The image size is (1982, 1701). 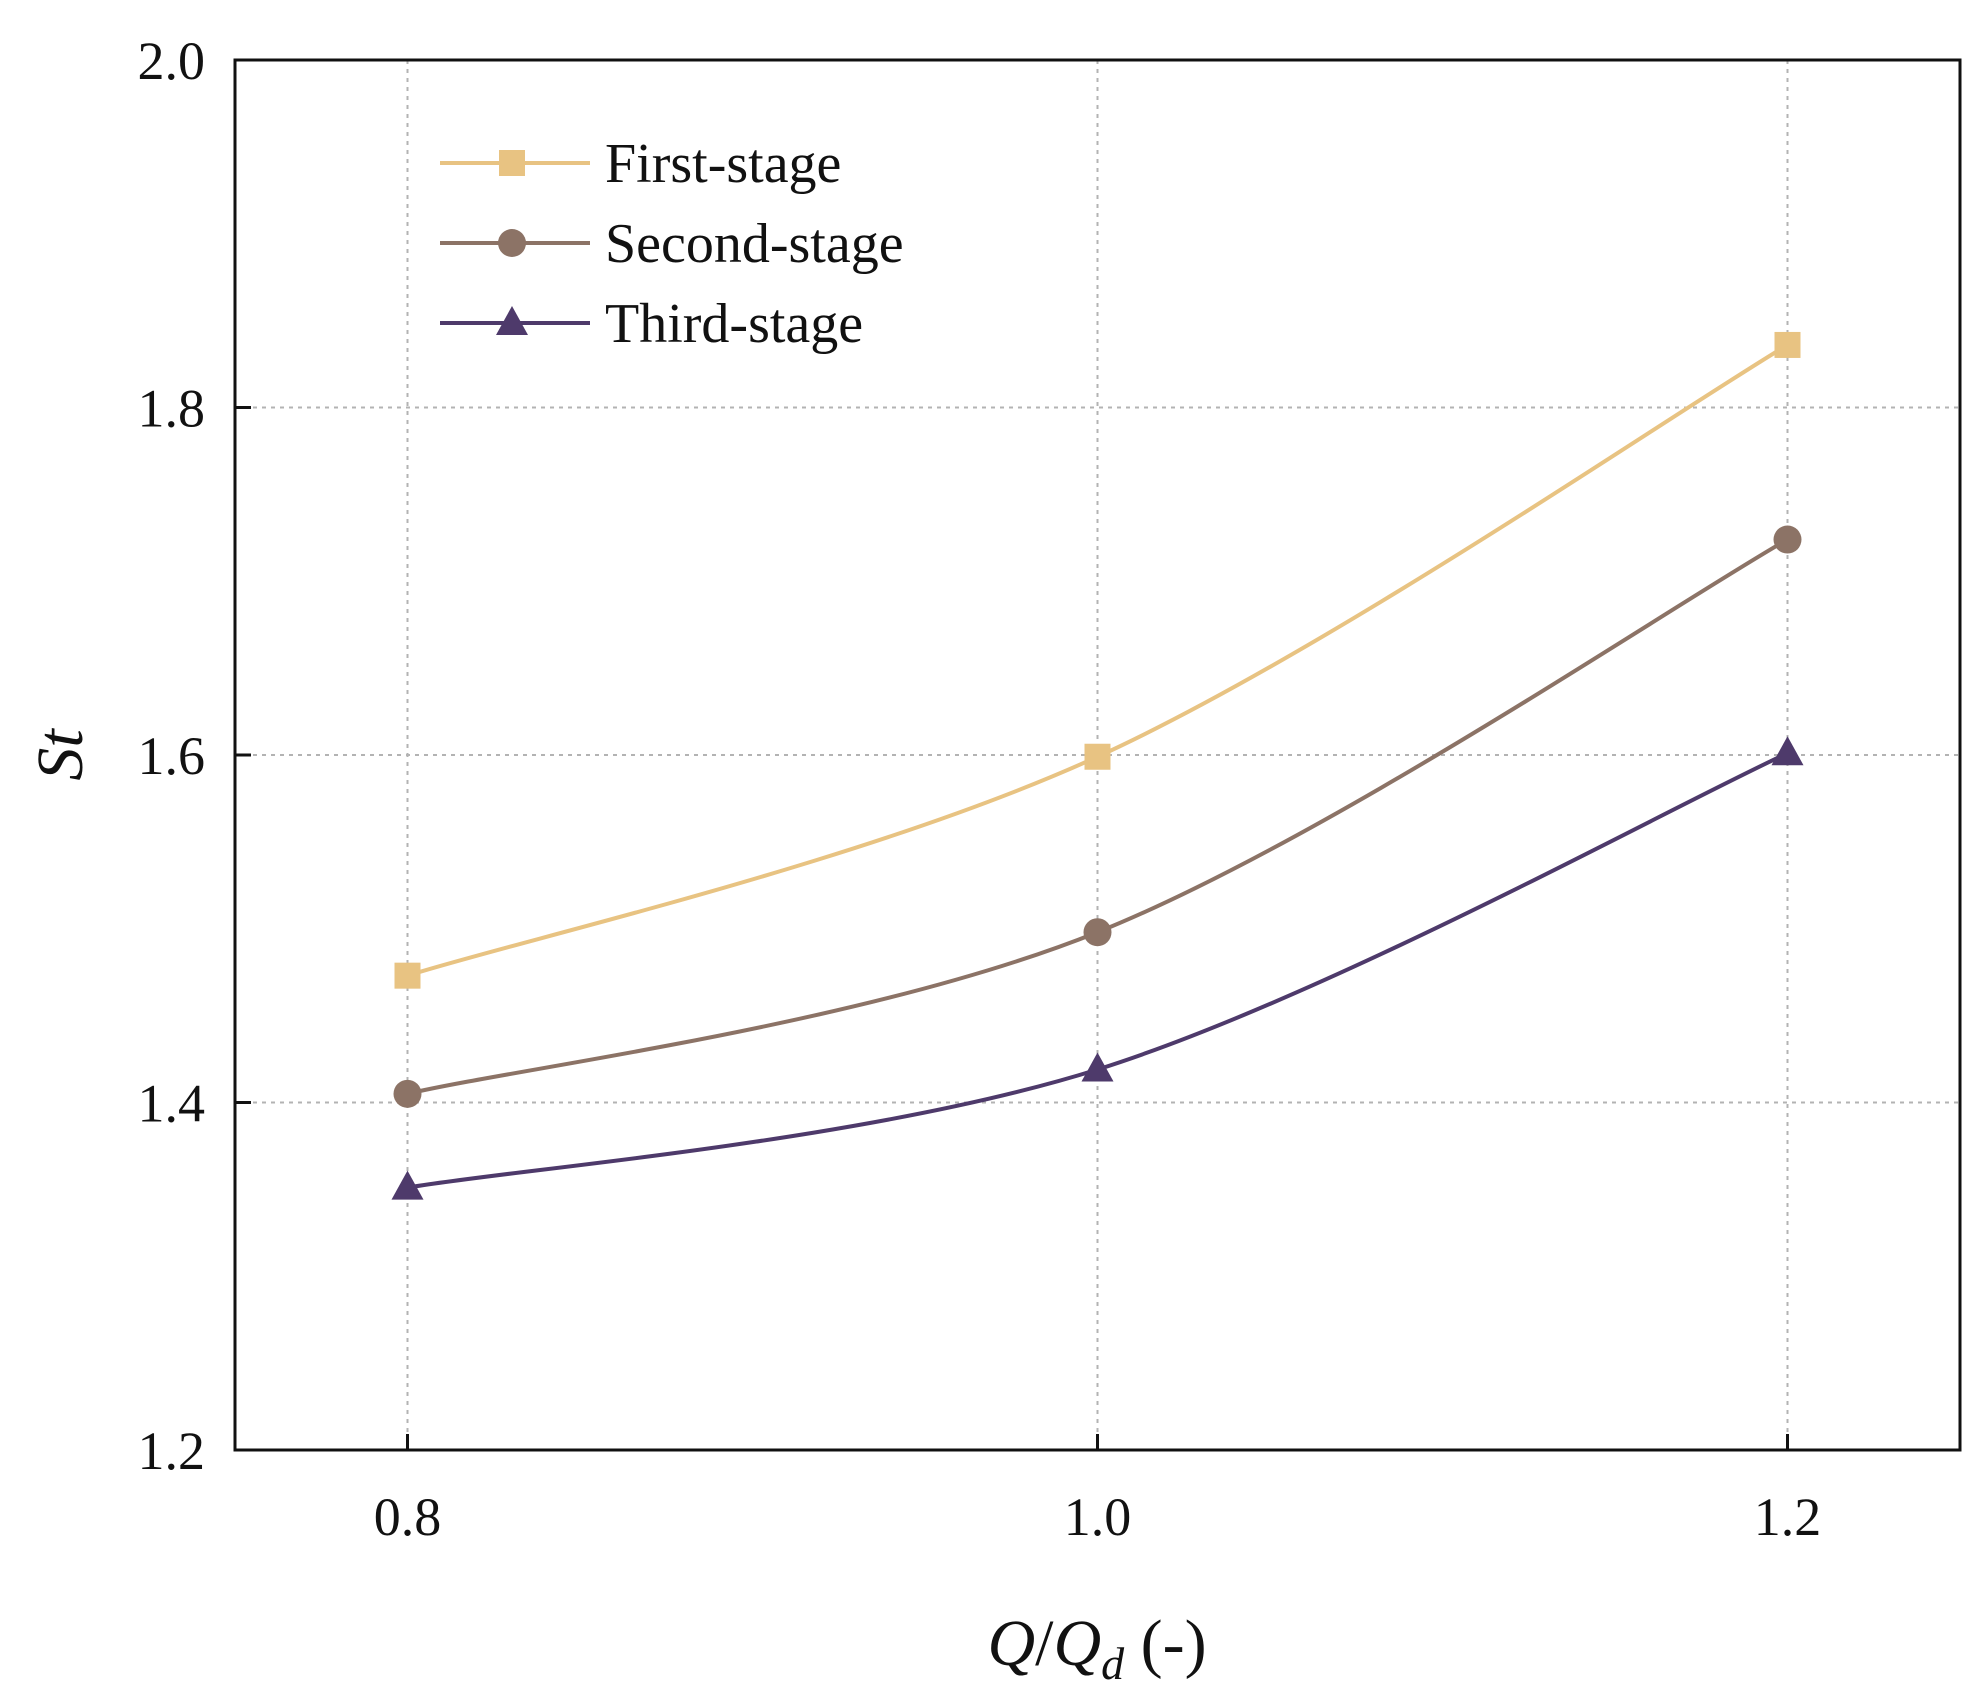 What do you see at coordinates (172, 61) in the screenshot?
I see `y-tick-label: 2.0` at bounding box center [172, 61].